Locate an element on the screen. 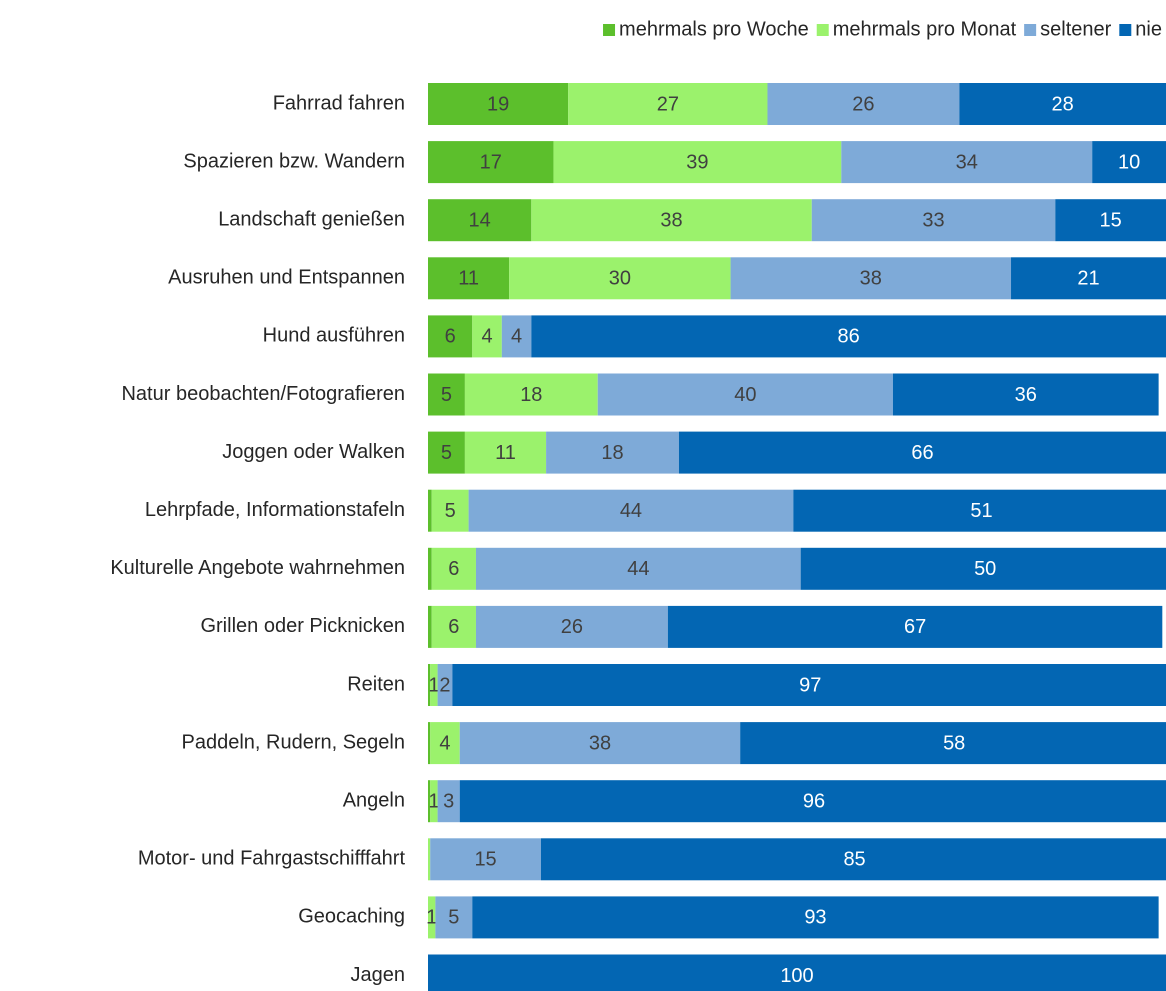 Image resolution: width=1166 pixels, height=991 pixels. value-label: 85 is located at coordinates (854, 860).